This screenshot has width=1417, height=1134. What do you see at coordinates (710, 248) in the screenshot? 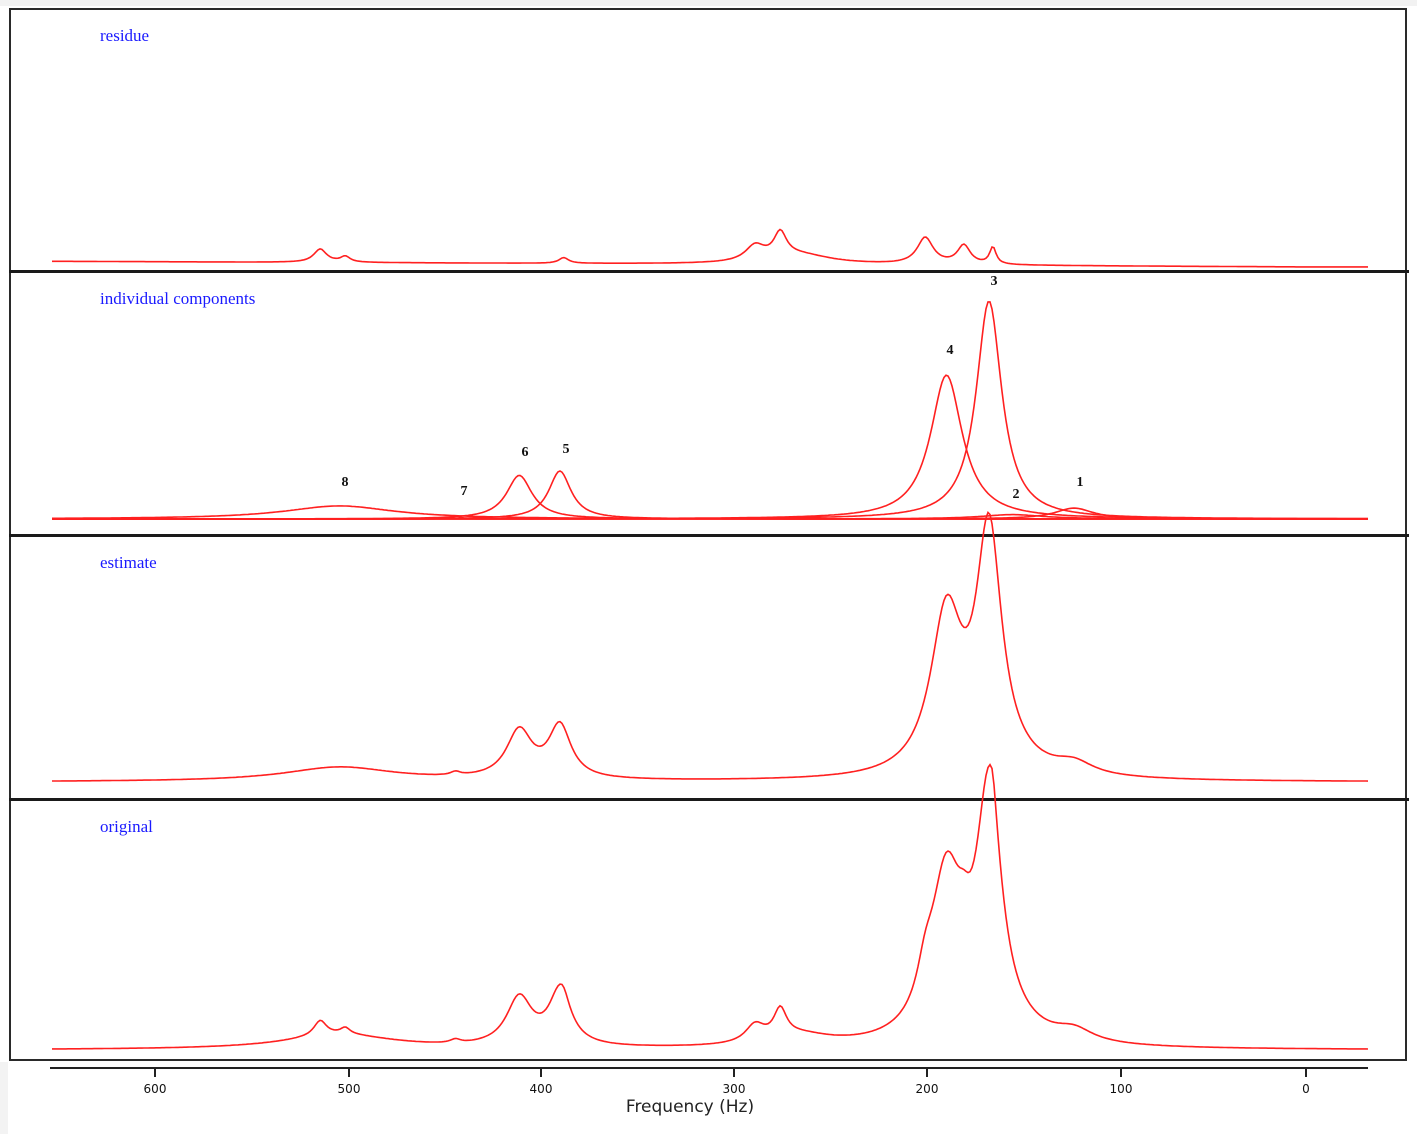
I see `residue-curve` at bounding box center [710, 248].